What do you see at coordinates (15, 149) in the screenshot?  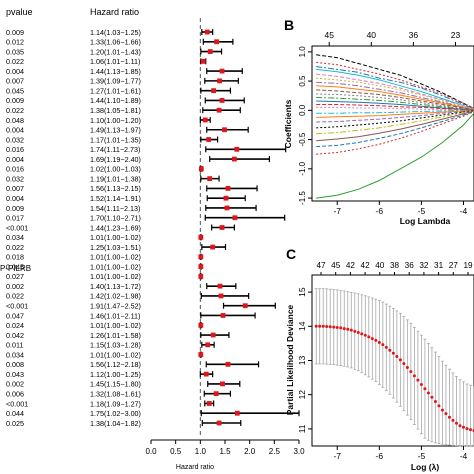 I see `pvalue-cell: 0.016` at bounding box center [15, 149].